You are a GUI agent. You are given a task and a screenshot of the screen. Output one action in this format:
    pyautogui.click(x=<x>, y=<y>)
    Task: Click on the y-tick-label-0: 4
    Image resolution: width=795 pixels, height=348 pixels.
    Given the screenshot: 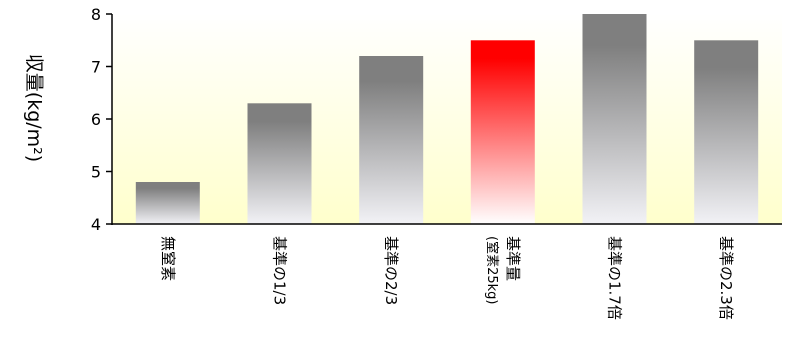 What is the action you would take?
    pyautogui.click(x=96, y=224)
    